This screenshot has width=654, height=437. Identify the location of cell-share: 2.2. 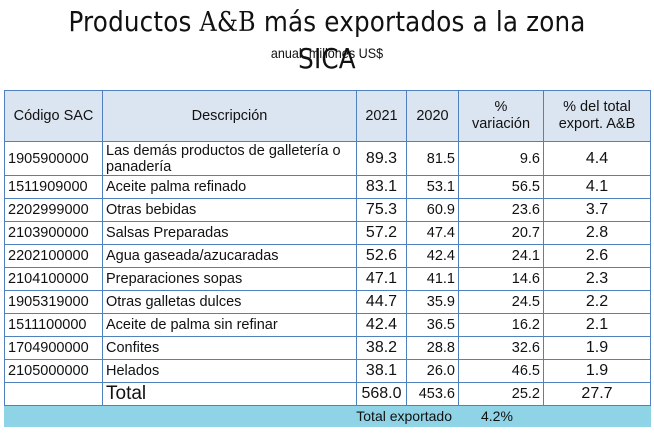
(597, 302).